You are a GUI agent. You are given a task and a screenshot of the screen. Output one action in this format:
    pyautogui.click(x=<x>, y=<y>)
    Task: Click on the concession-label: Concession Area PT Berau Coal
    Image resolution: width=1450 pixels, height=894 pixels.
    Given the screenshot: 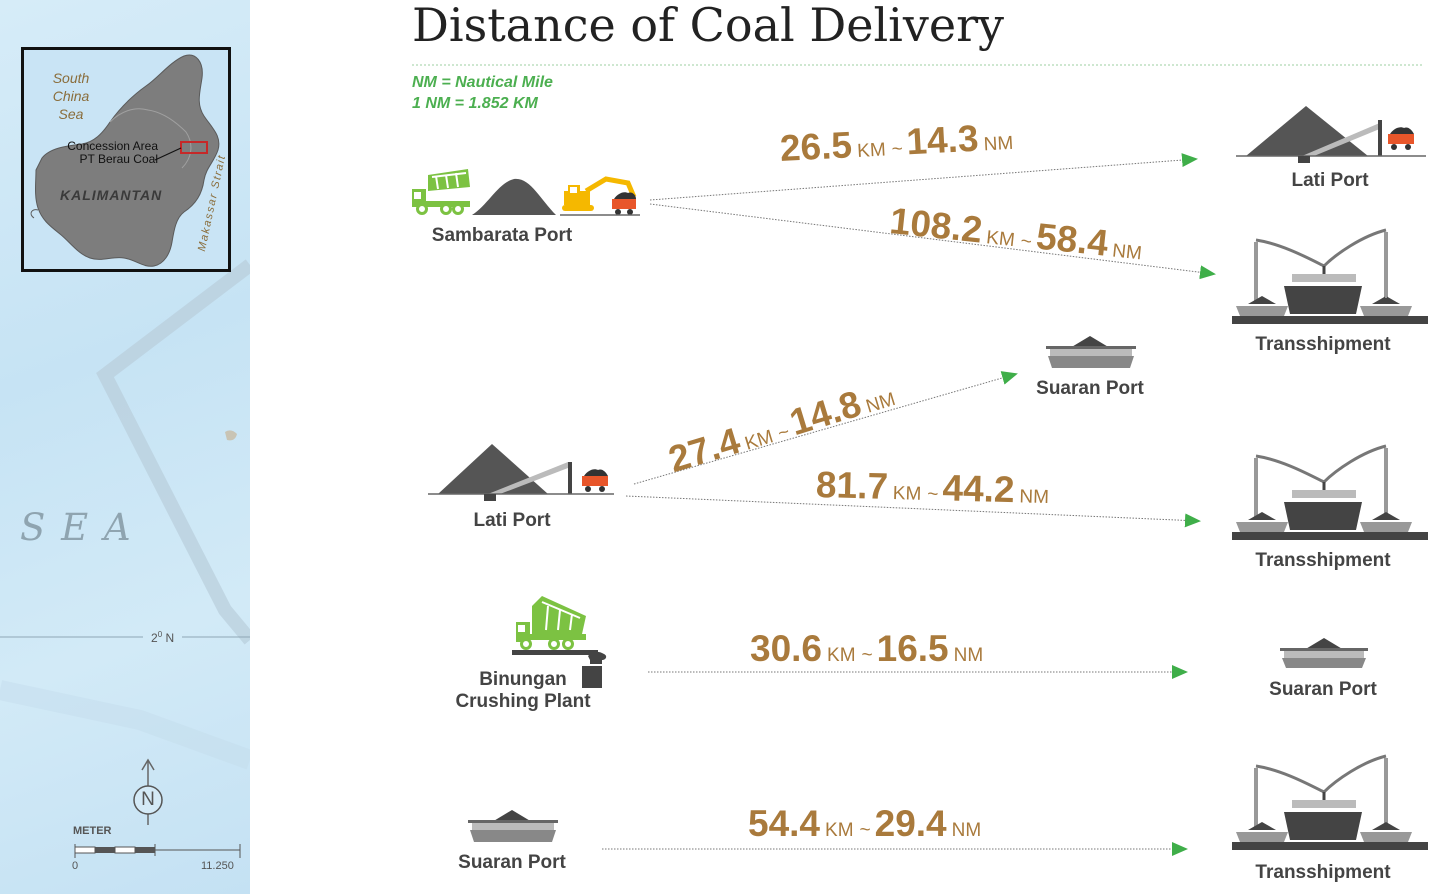 What is the action you would take?
    pyautogui.click(x=106, y=153)
    